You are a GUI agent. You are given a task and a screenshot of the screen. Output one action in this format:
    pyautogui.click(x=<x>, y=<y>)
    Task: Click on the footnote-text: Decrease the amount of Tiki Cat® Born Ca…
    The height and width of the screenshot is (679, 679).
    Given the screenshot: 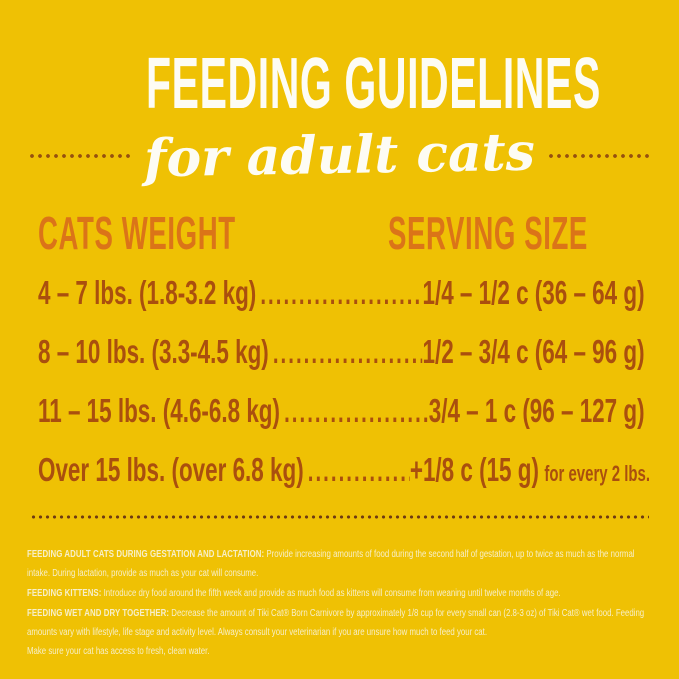 What is the action you would take?
    pyautogui.click(x=336, y=623)
    